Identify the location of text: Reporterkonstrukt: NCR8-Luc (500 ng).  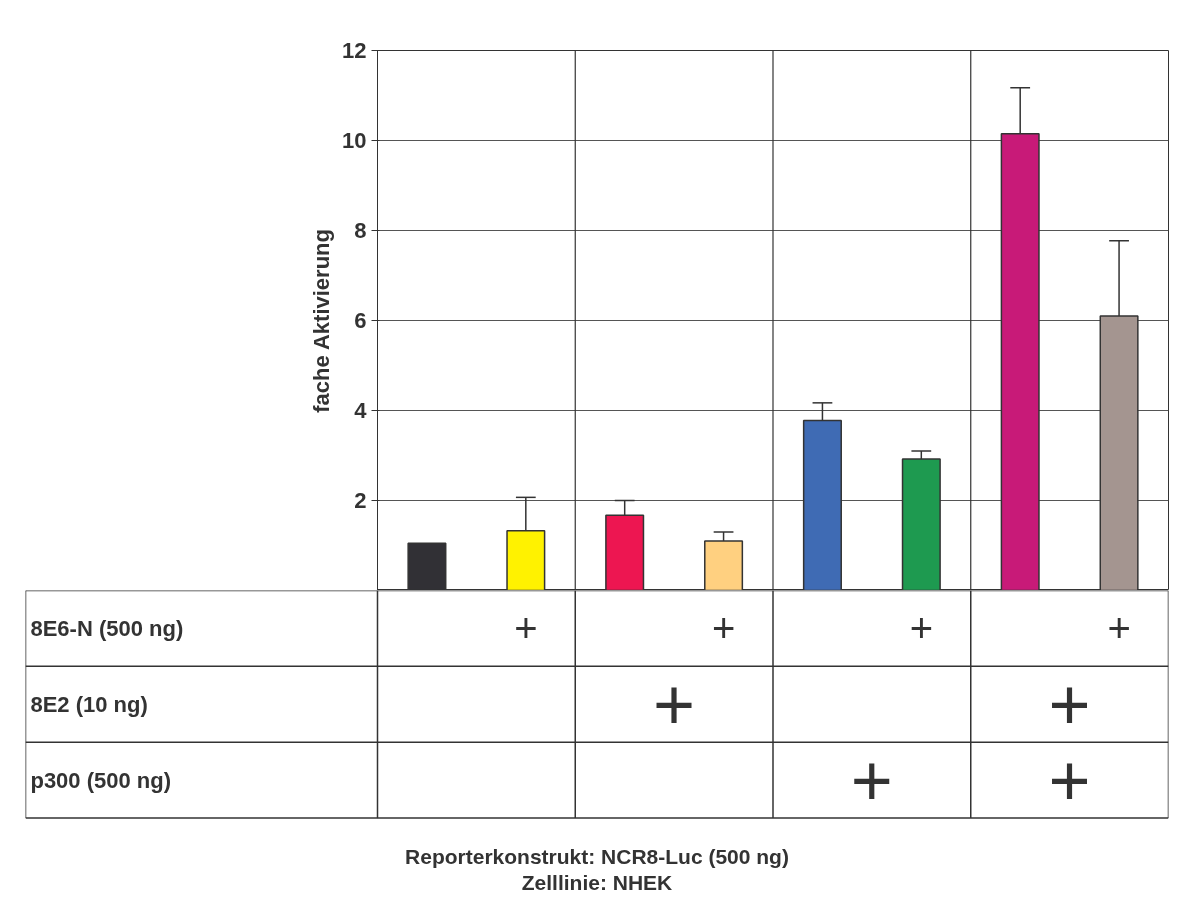
(597, 856).